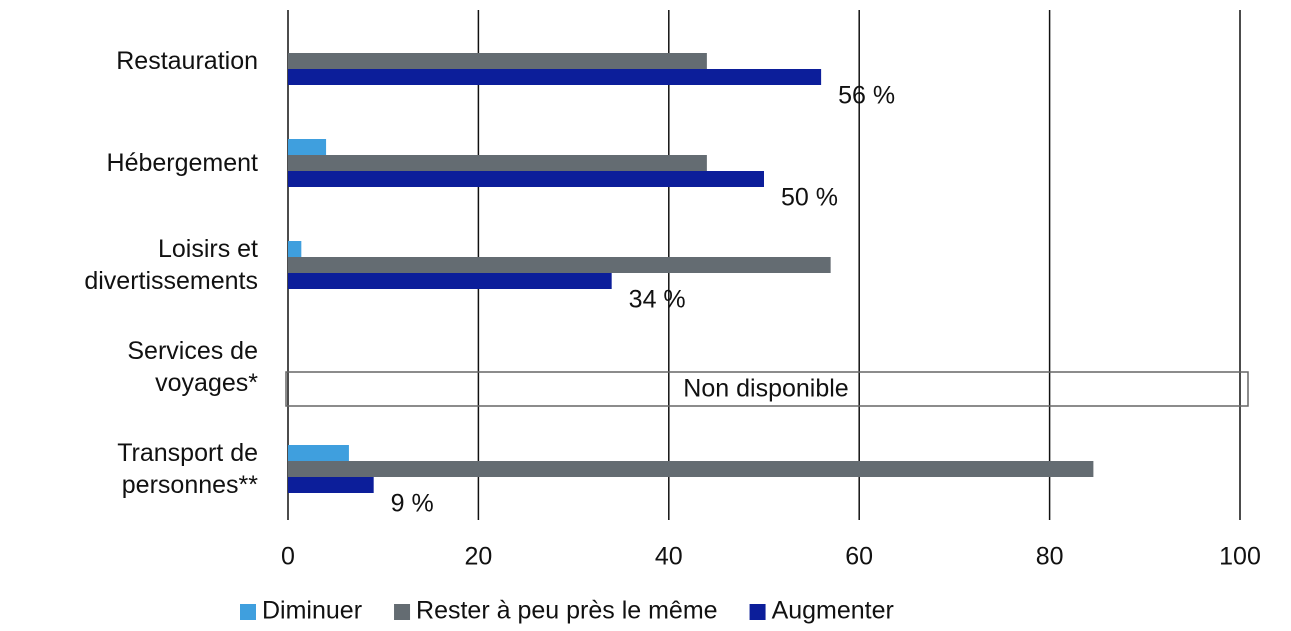  Describe the element at coordinates (1240, 557) in the screenshot. I see `x-tick-label: 100` at that location.